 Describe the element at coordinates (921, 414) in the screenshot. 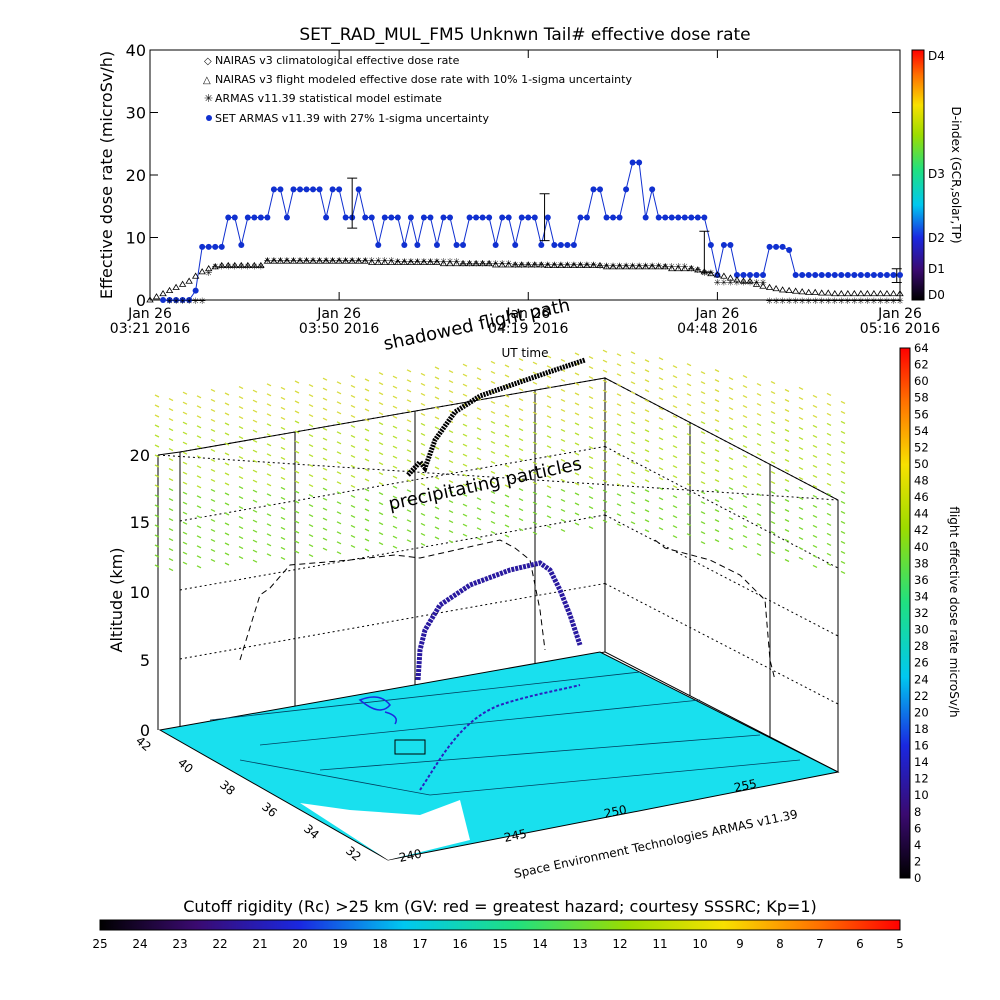

I see `dose-rate-tick: 56` at that location.